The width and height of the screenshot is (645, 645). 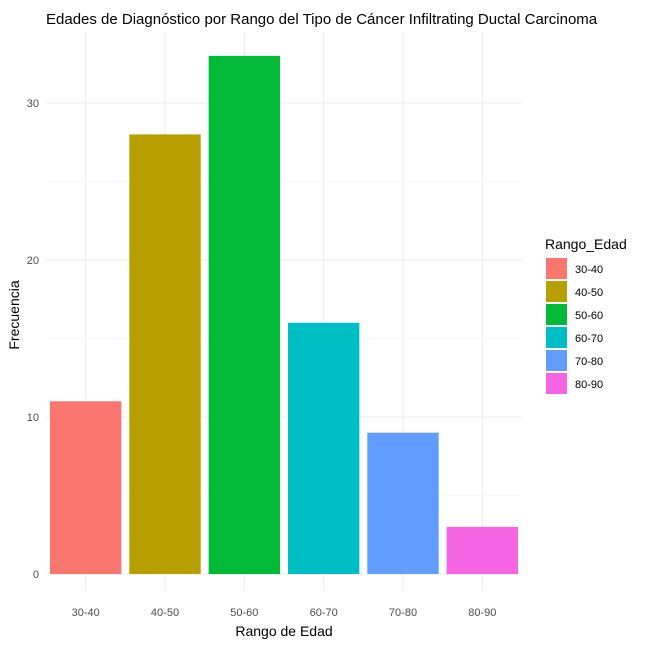 What do you see at coordinates (589, 293) in the screenshot?
I see `legend-label: 40-50` at bounding box center [589, 293].